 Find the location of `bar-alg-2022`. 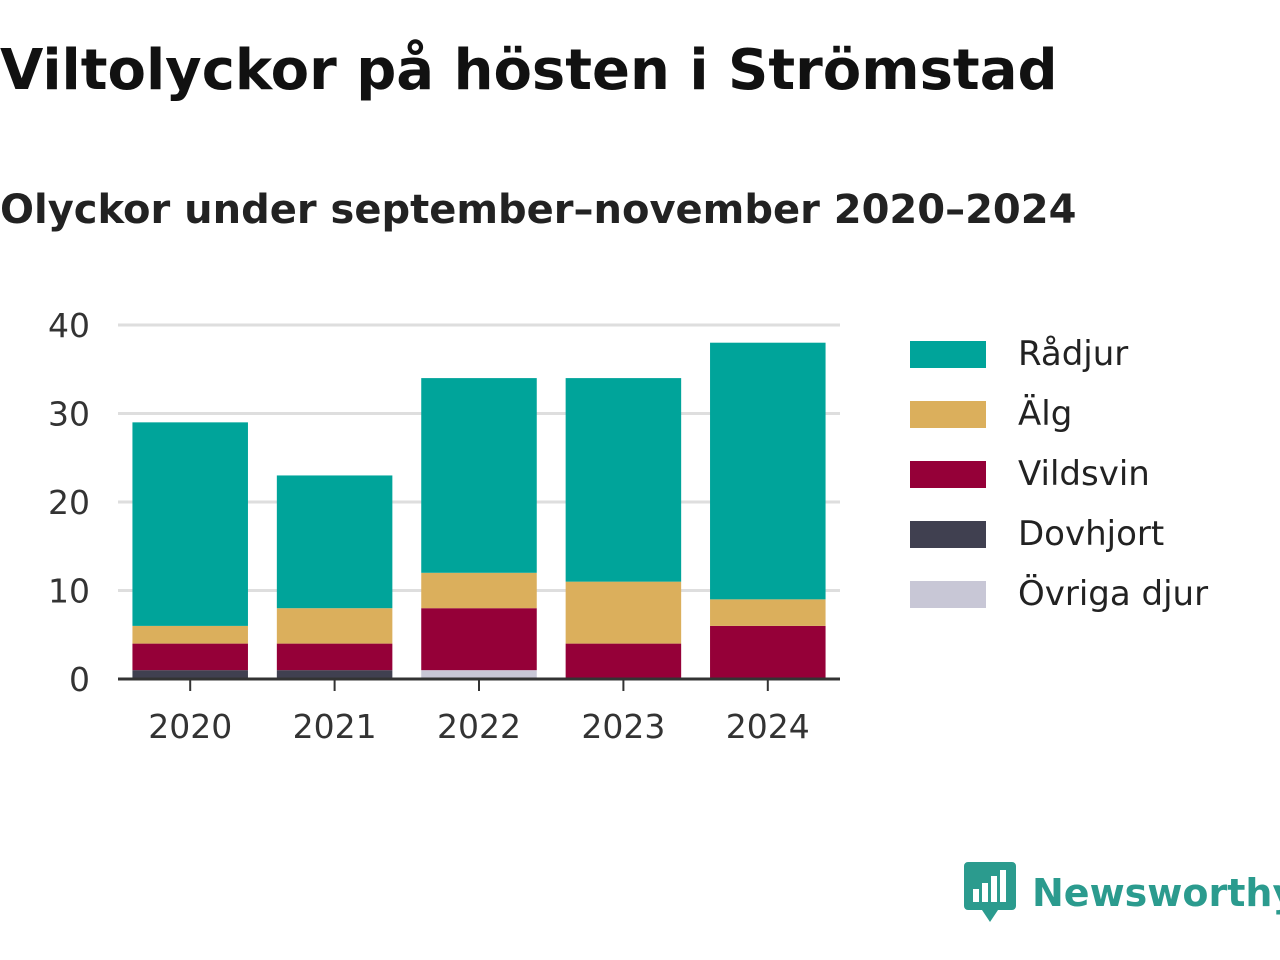

bar-alg-2022 is located at coordinates (479, 590).